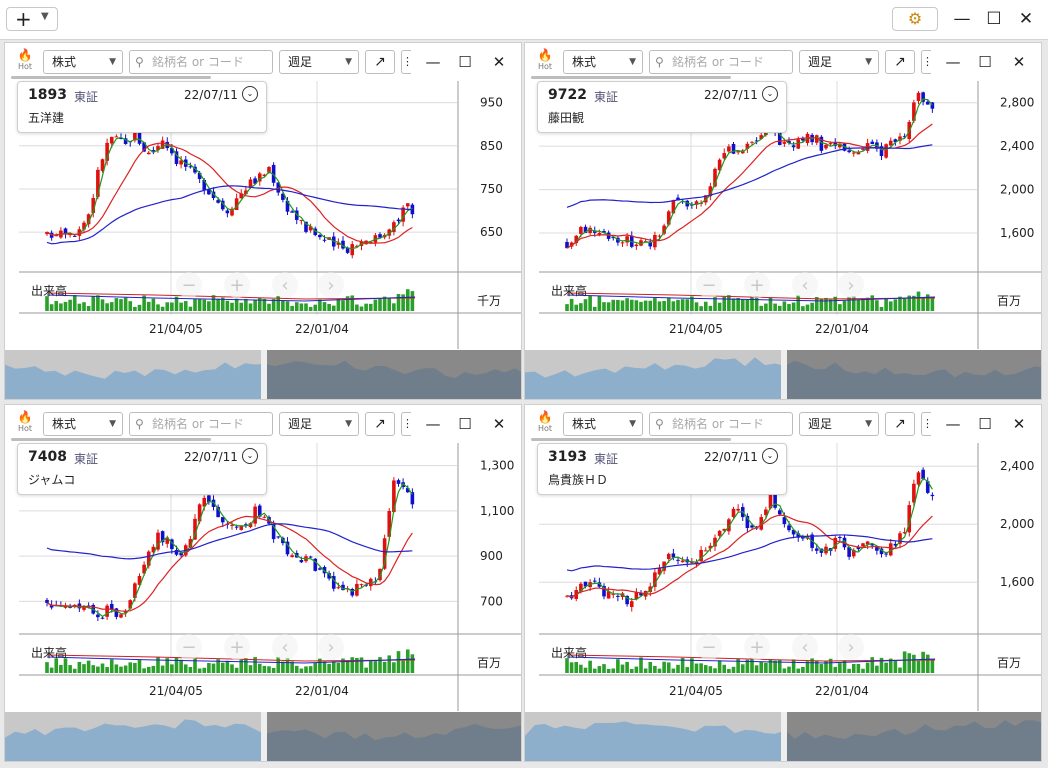 This screenshot has width=1048, height=768. What do you see at coordinates (1026, 19) in the screenshot?
I see `window-close-button: ✕` at bounding box center [1026, 19].